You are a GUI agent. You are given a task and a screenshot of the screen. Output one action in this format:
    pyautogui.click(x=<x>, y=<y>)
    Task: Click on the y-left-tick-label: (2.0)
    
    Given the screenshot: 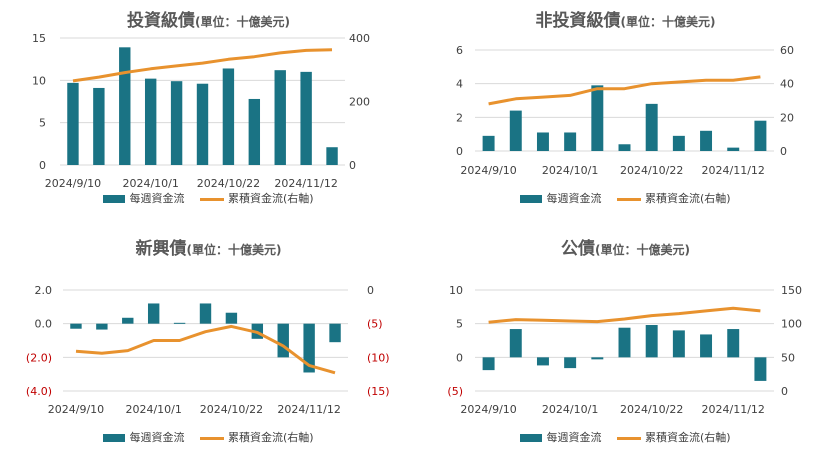 What is the action you would take?
    pyautogui.click(x=39, y=357)
    